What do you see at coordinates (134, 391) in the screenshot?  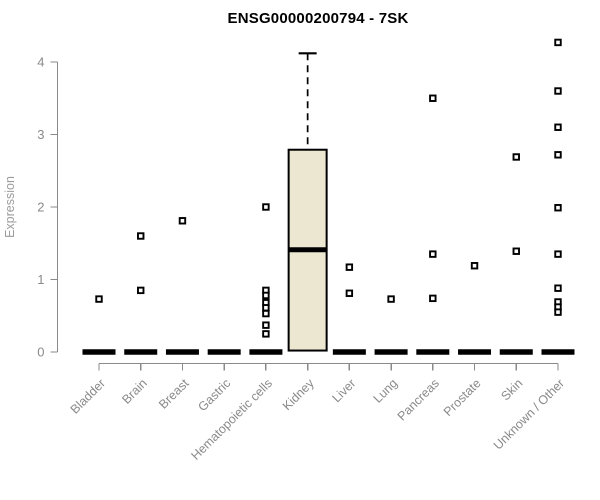 I see `x-tick-label: Brain` at bounding box center [134, 391].